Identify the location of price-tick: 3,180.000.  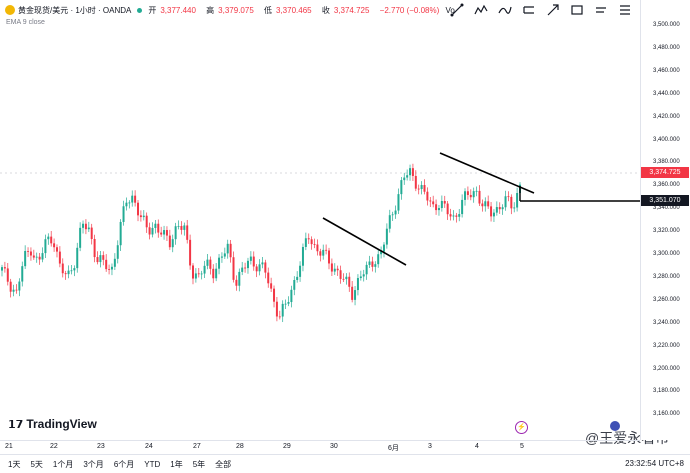
(666, 391).